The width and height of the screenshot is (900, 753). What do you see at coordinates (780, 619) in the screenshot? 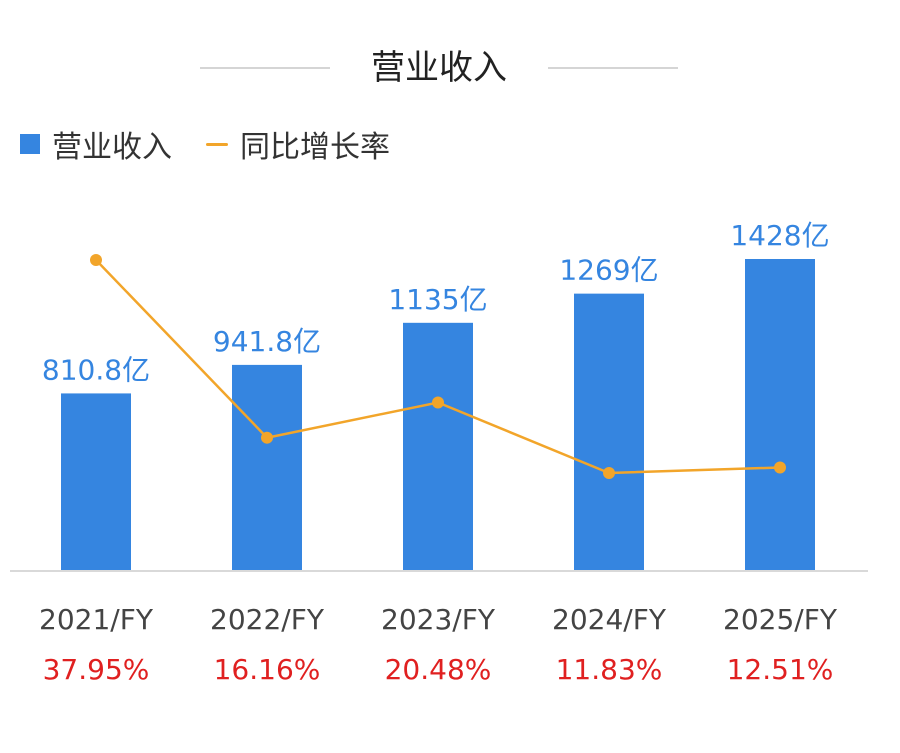
I see `x-tick-label: 2025/FY` at bounding box center [780, 619].